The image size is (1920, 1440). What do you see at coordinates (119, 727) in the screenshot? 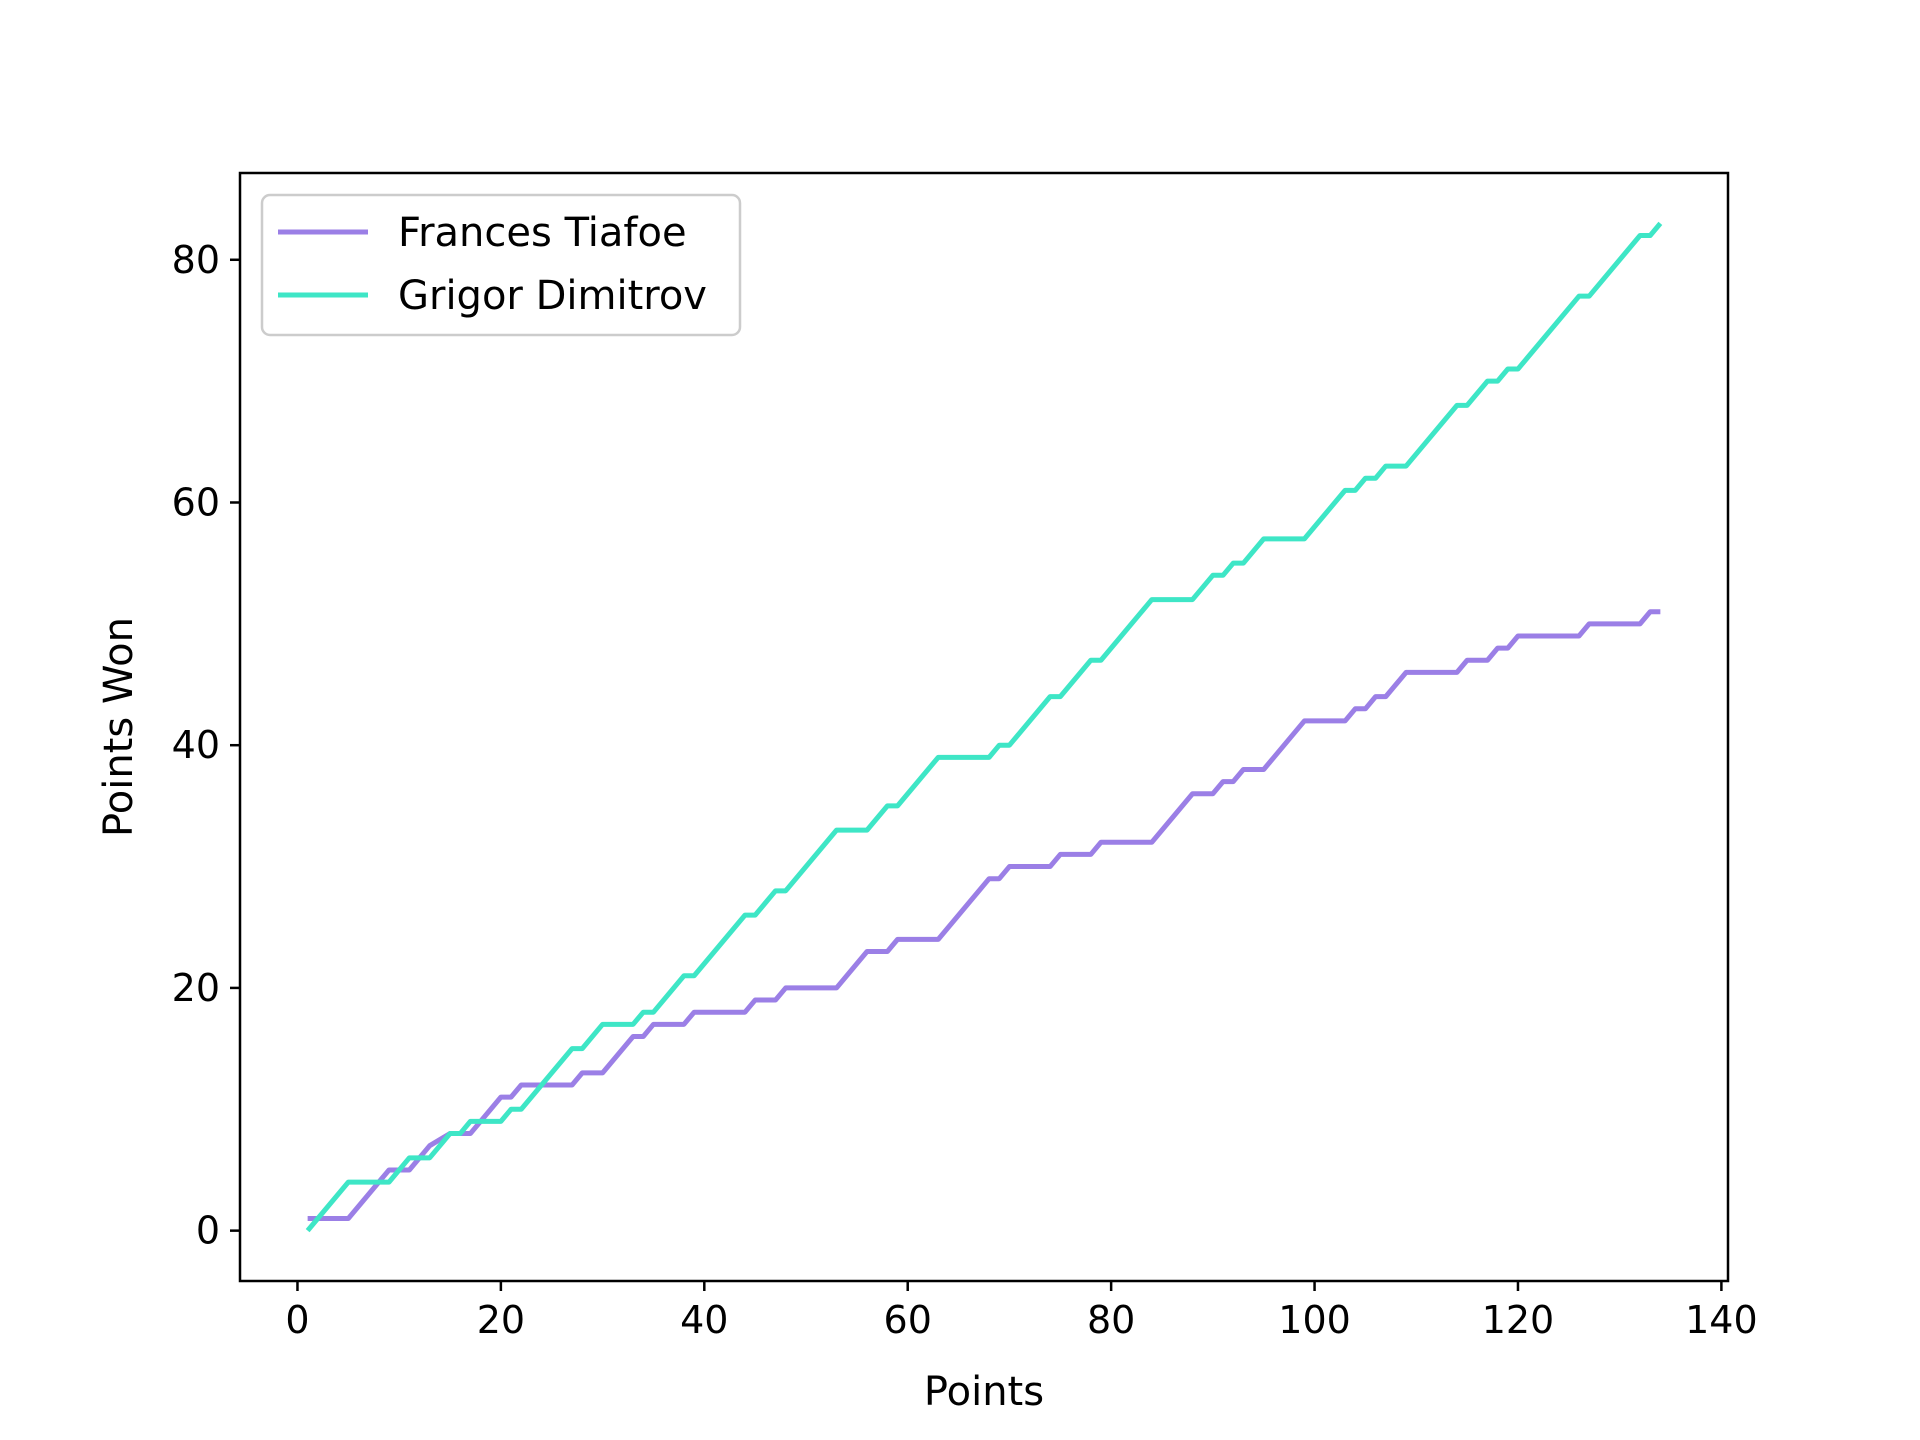
I see `y-axis-label: Points Won` at bounding box center [119, 727].